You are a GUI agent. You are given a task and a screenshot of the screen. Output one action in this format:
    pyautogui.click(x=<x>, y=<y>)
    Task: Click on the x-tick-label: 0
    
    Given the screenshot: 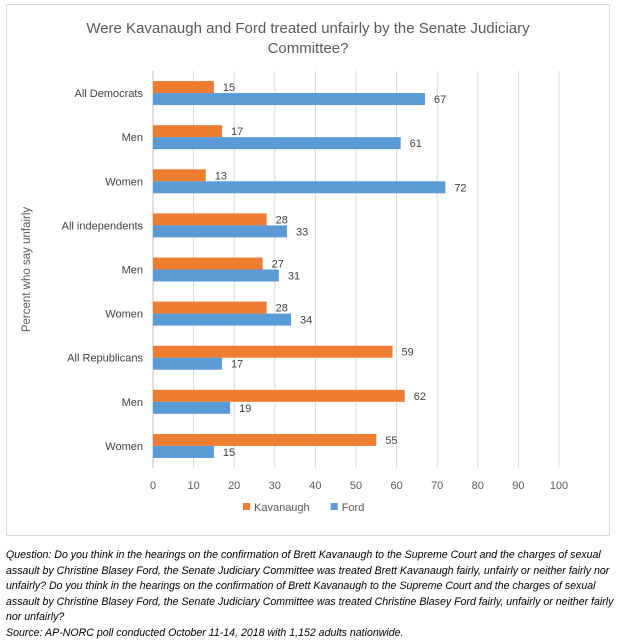 What is the action you would take?
    pyautogui.click(x=153, y=486)
    